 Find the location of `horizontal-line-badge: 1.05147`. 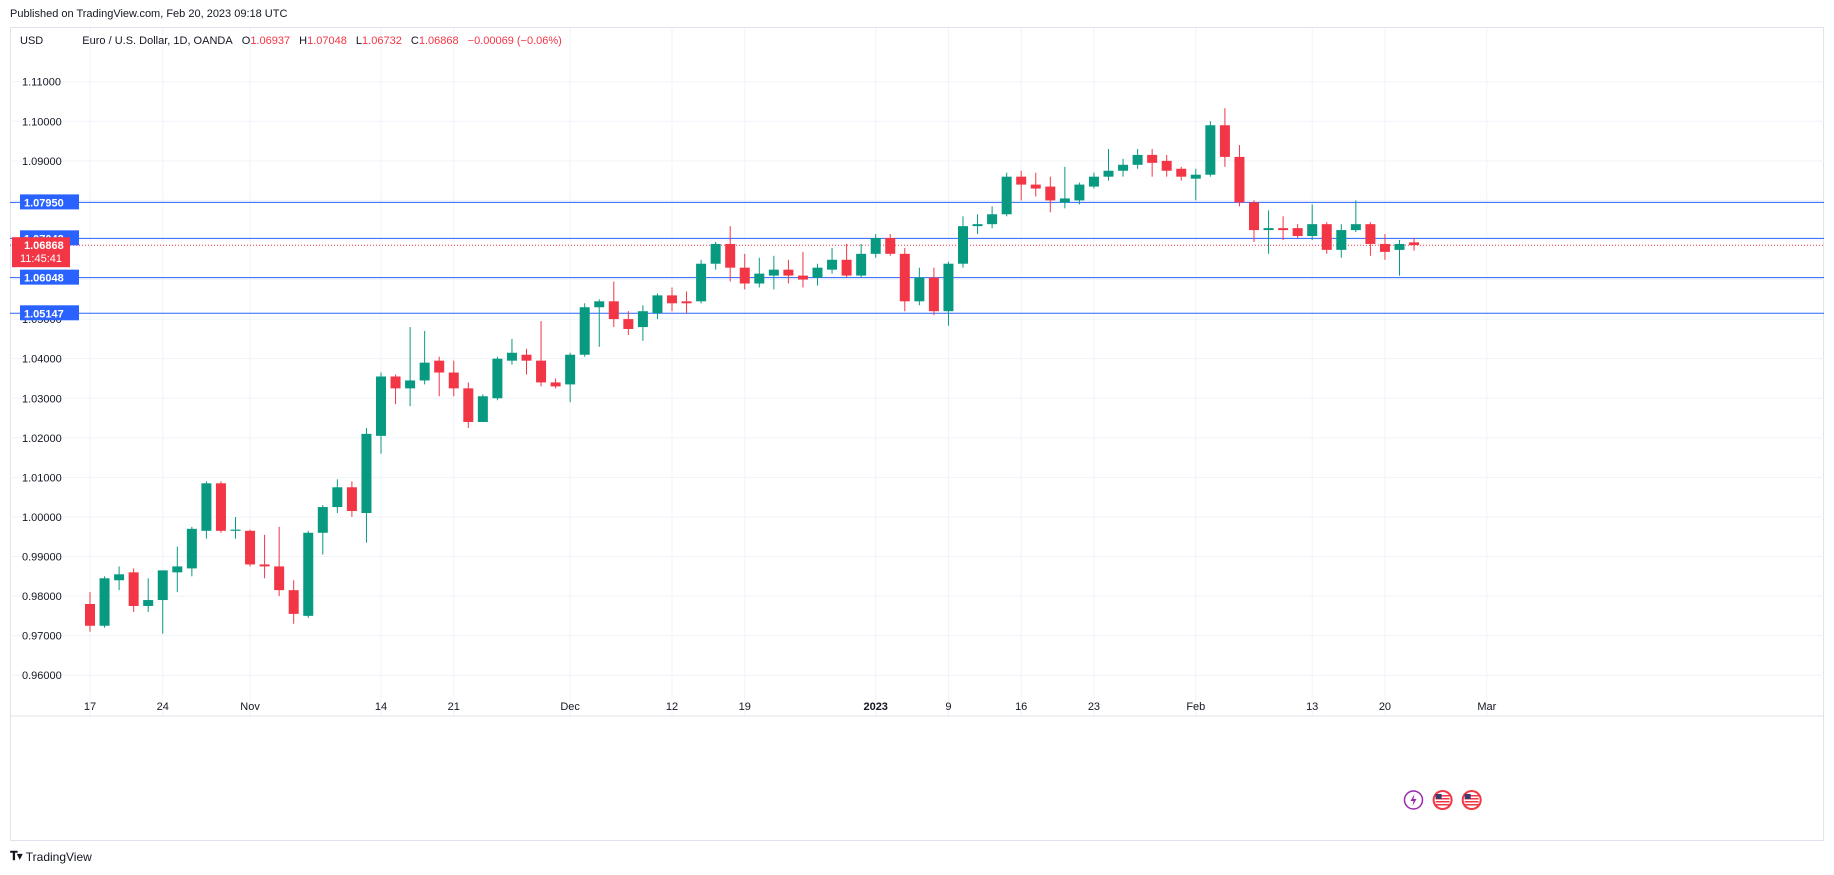

horizontal-line-badge: 1.05147 is located at coordinates (49, 313).